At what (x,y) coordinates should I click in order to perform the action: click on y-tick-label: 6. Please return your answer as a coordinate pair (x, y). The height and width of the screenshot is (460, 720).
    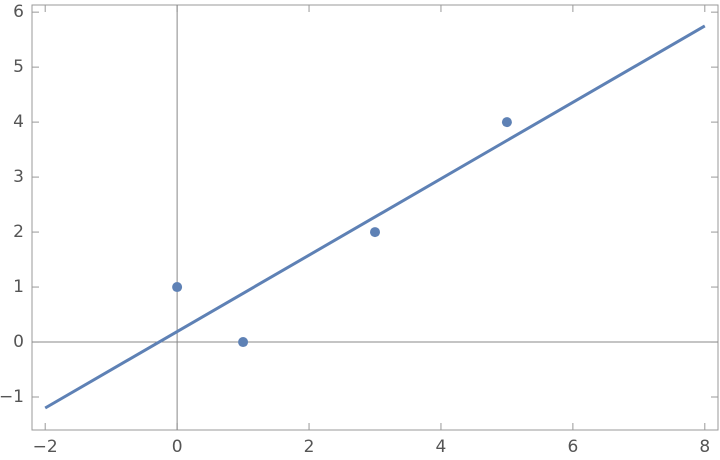
    Looking at the image, I should click on (18, 12).